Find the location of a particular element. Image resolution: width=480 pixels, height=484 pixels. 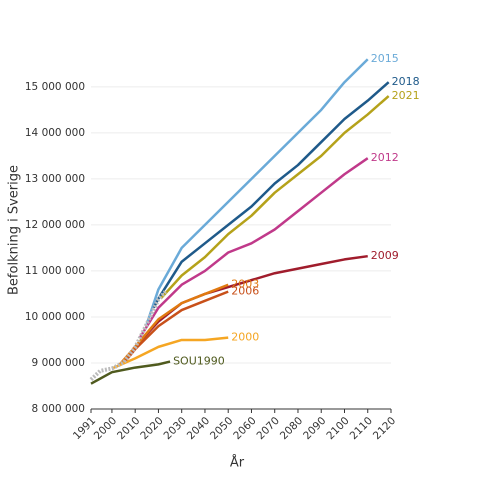

x-tick-label: 2020 is located at coordinates (151, 428).